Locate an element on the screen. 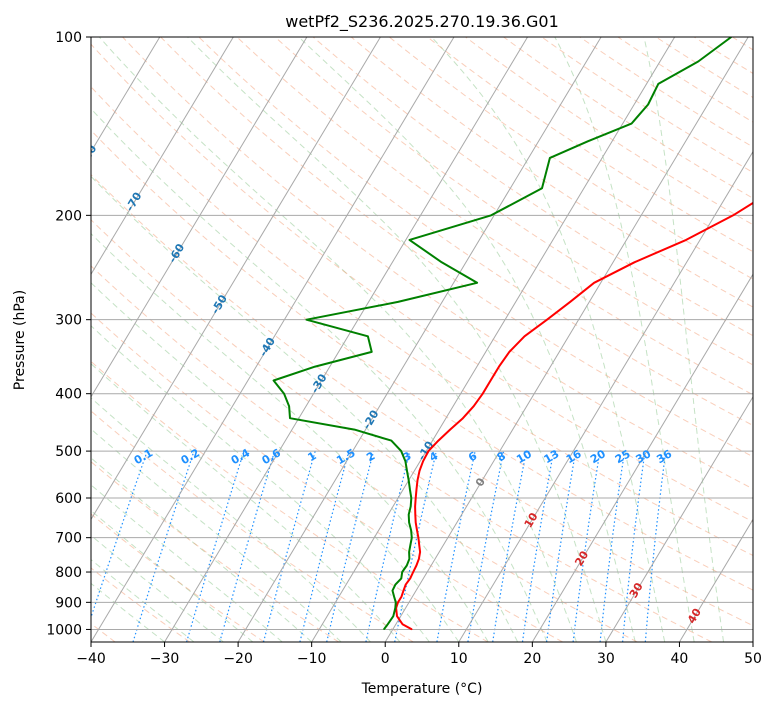 This screenshot has height=708, width=775. mixing-ratio-label: 10 is located at coordinates (524, 456).